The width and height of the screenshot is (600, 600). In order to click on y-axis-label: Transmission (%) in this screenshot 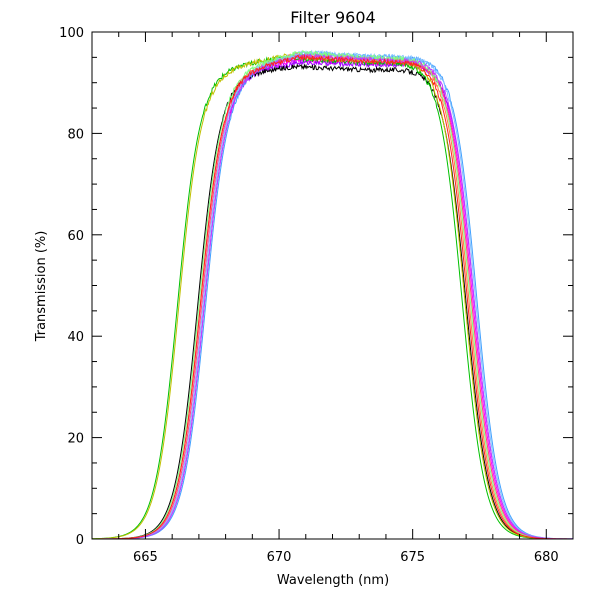, I will do `click(41, 287)`.